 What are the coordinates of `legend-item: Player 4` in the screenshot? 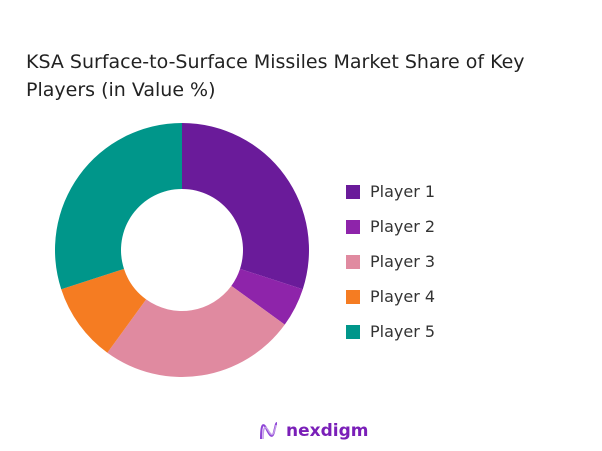 It's located at (390, 296).